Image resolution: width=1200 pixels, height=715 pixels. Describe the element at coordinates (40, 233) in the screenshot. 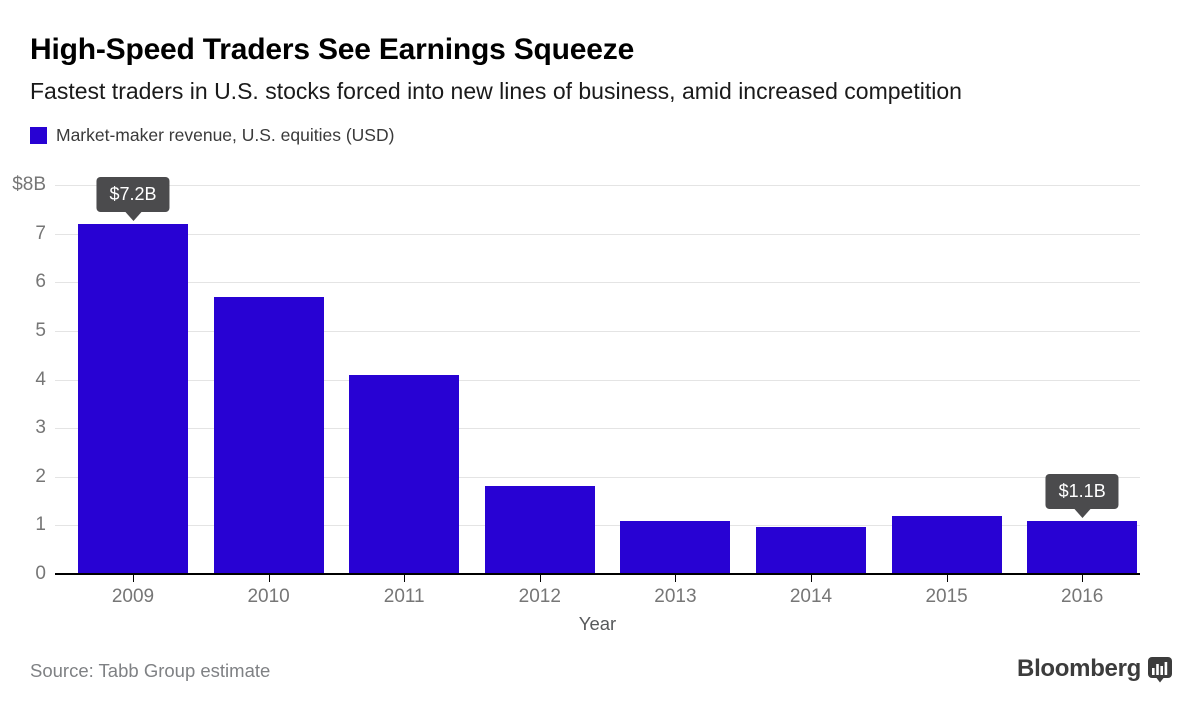

I see `y-axis-tick-label: 7` at that location.